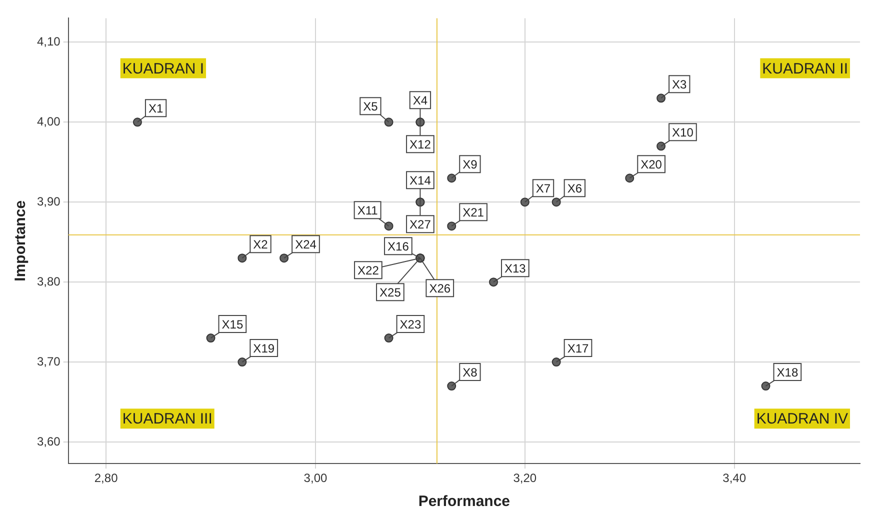 This screenshot has width=876, height=523. I want to click on annotation: X5, so click(370, 106).